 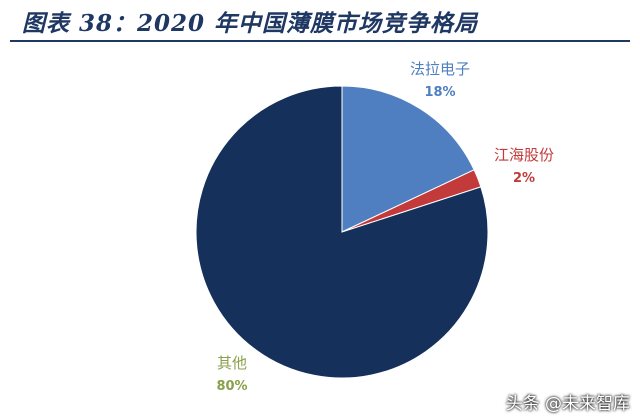 I want to click on slice-name-label-3: 其他, so click(x=232, y=363).